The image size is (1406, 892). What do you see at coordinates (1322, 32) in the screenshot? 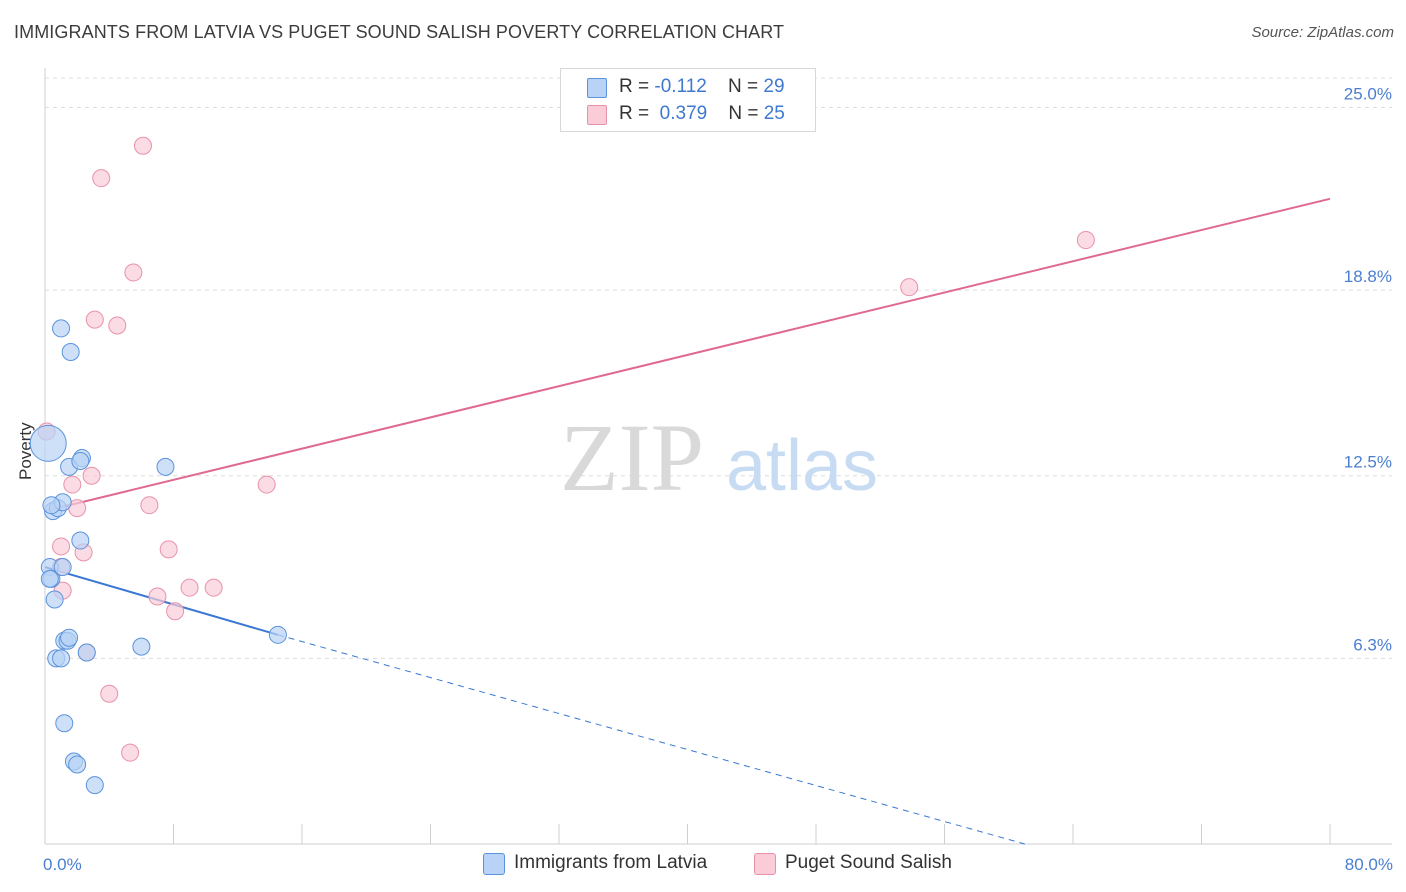
I see `source-label: Source: ZipAtlas.com` at bounding box center [1322, 32].